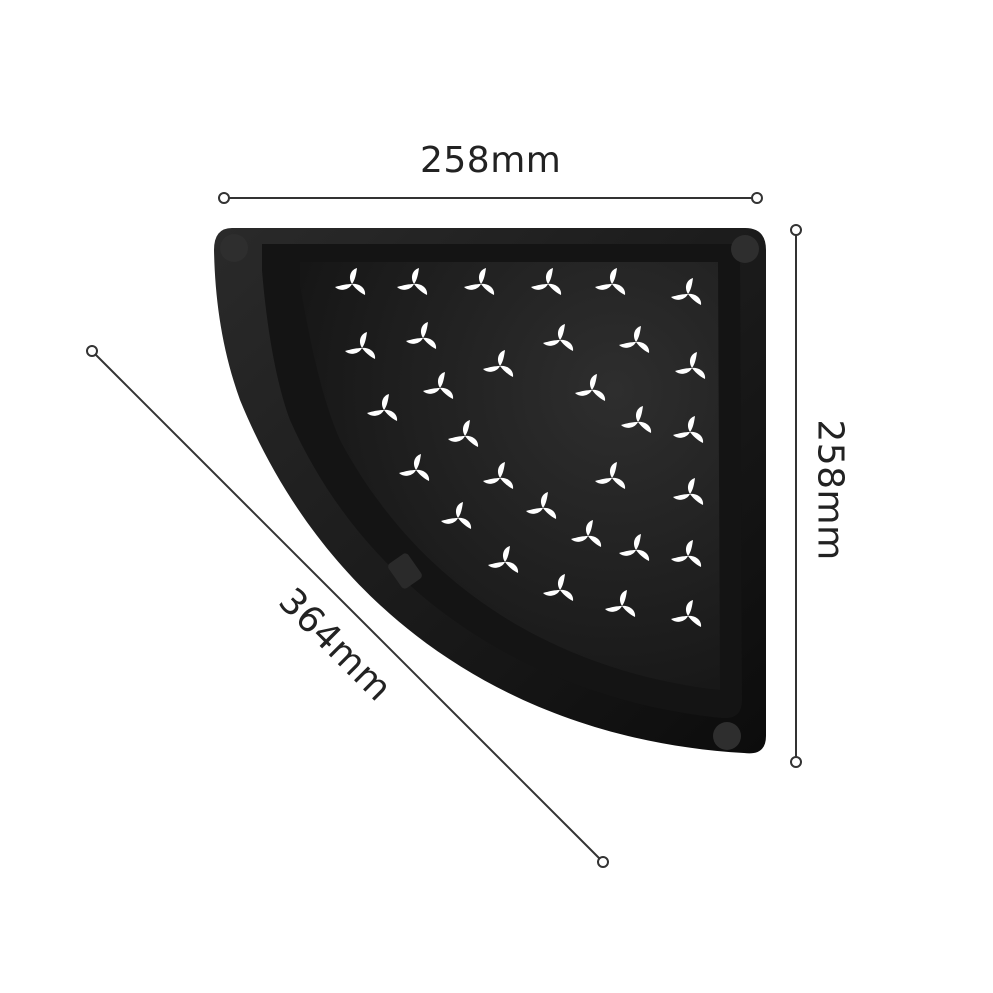 The image size is (993, 993). I want to click on corner-foot-top-left, so click(234, 248).